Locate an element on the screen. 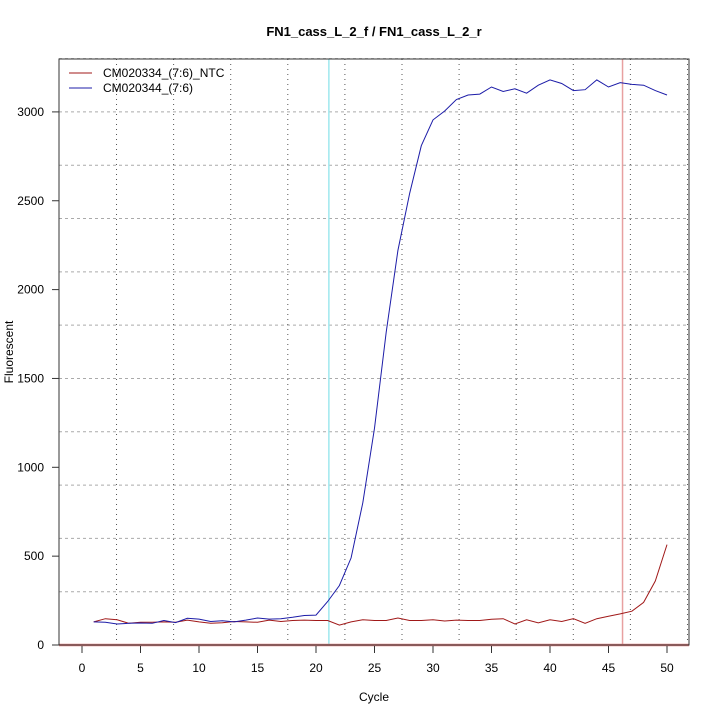 The width and height of the screenshot is (720, 720). x-axis: 0 5 10 15 20 25 30 35 40 45 50 is located at coordinates (376, 660).